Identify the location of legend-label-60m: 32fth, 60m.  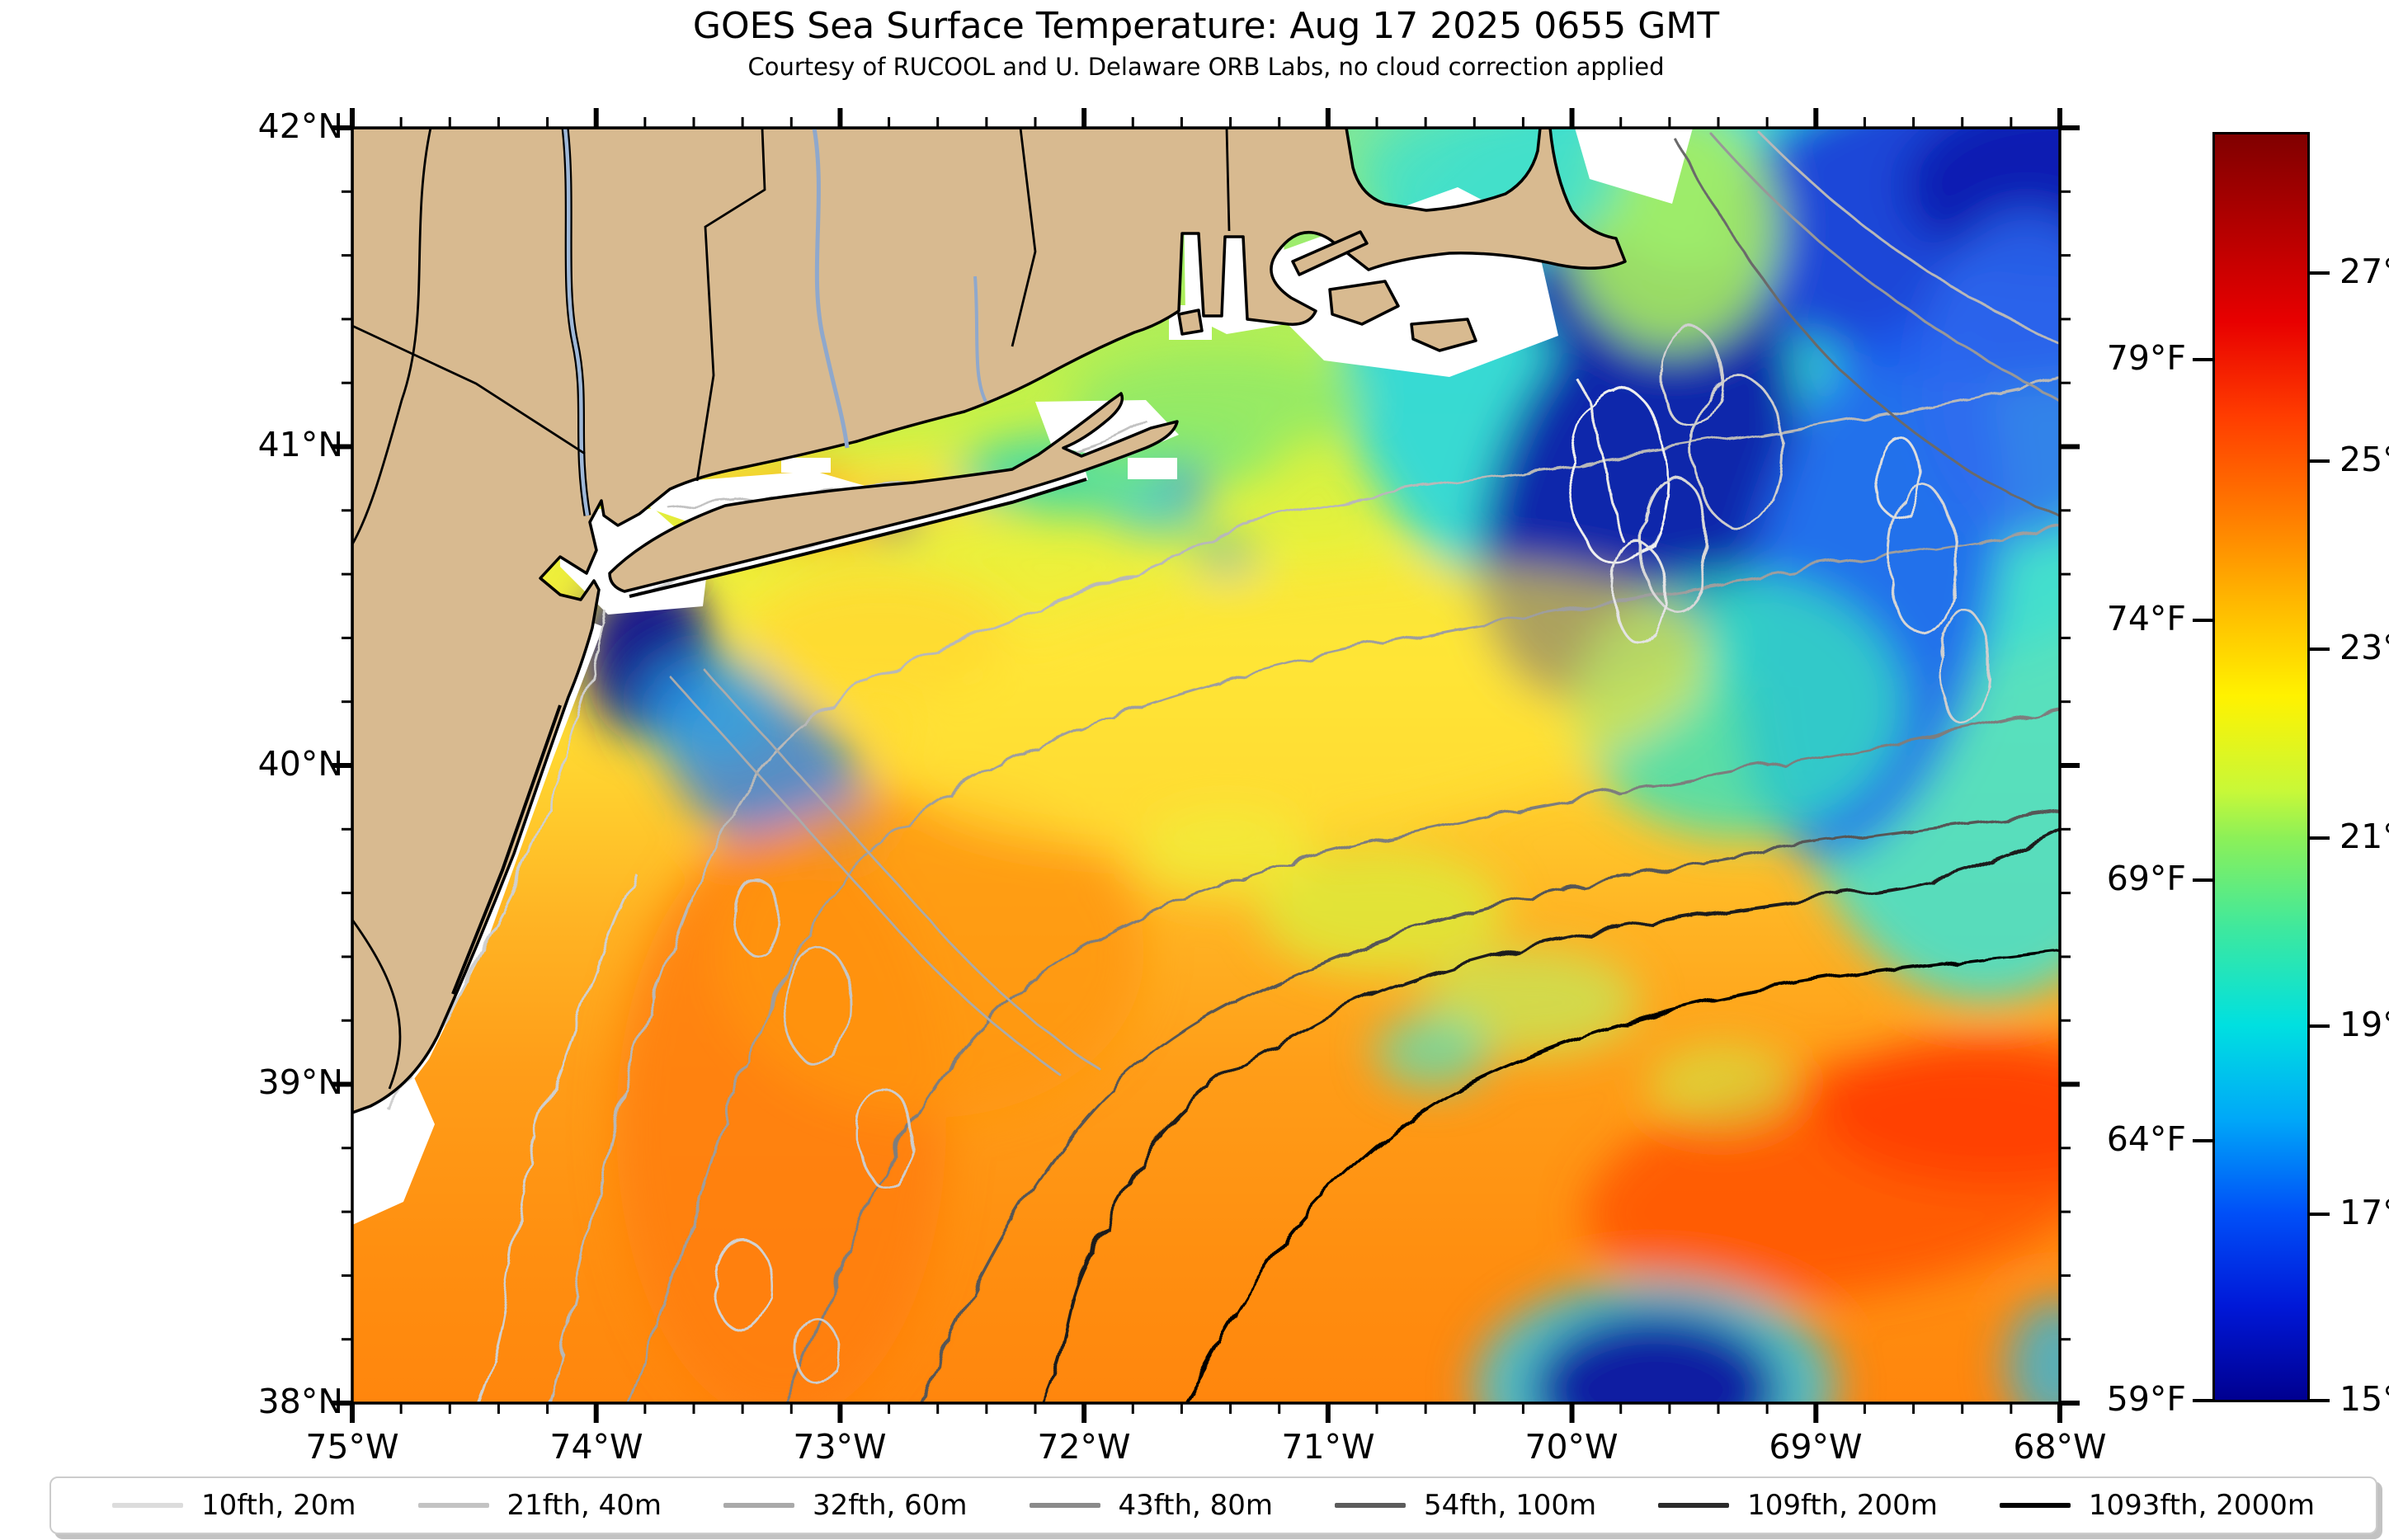
(890, 1505).